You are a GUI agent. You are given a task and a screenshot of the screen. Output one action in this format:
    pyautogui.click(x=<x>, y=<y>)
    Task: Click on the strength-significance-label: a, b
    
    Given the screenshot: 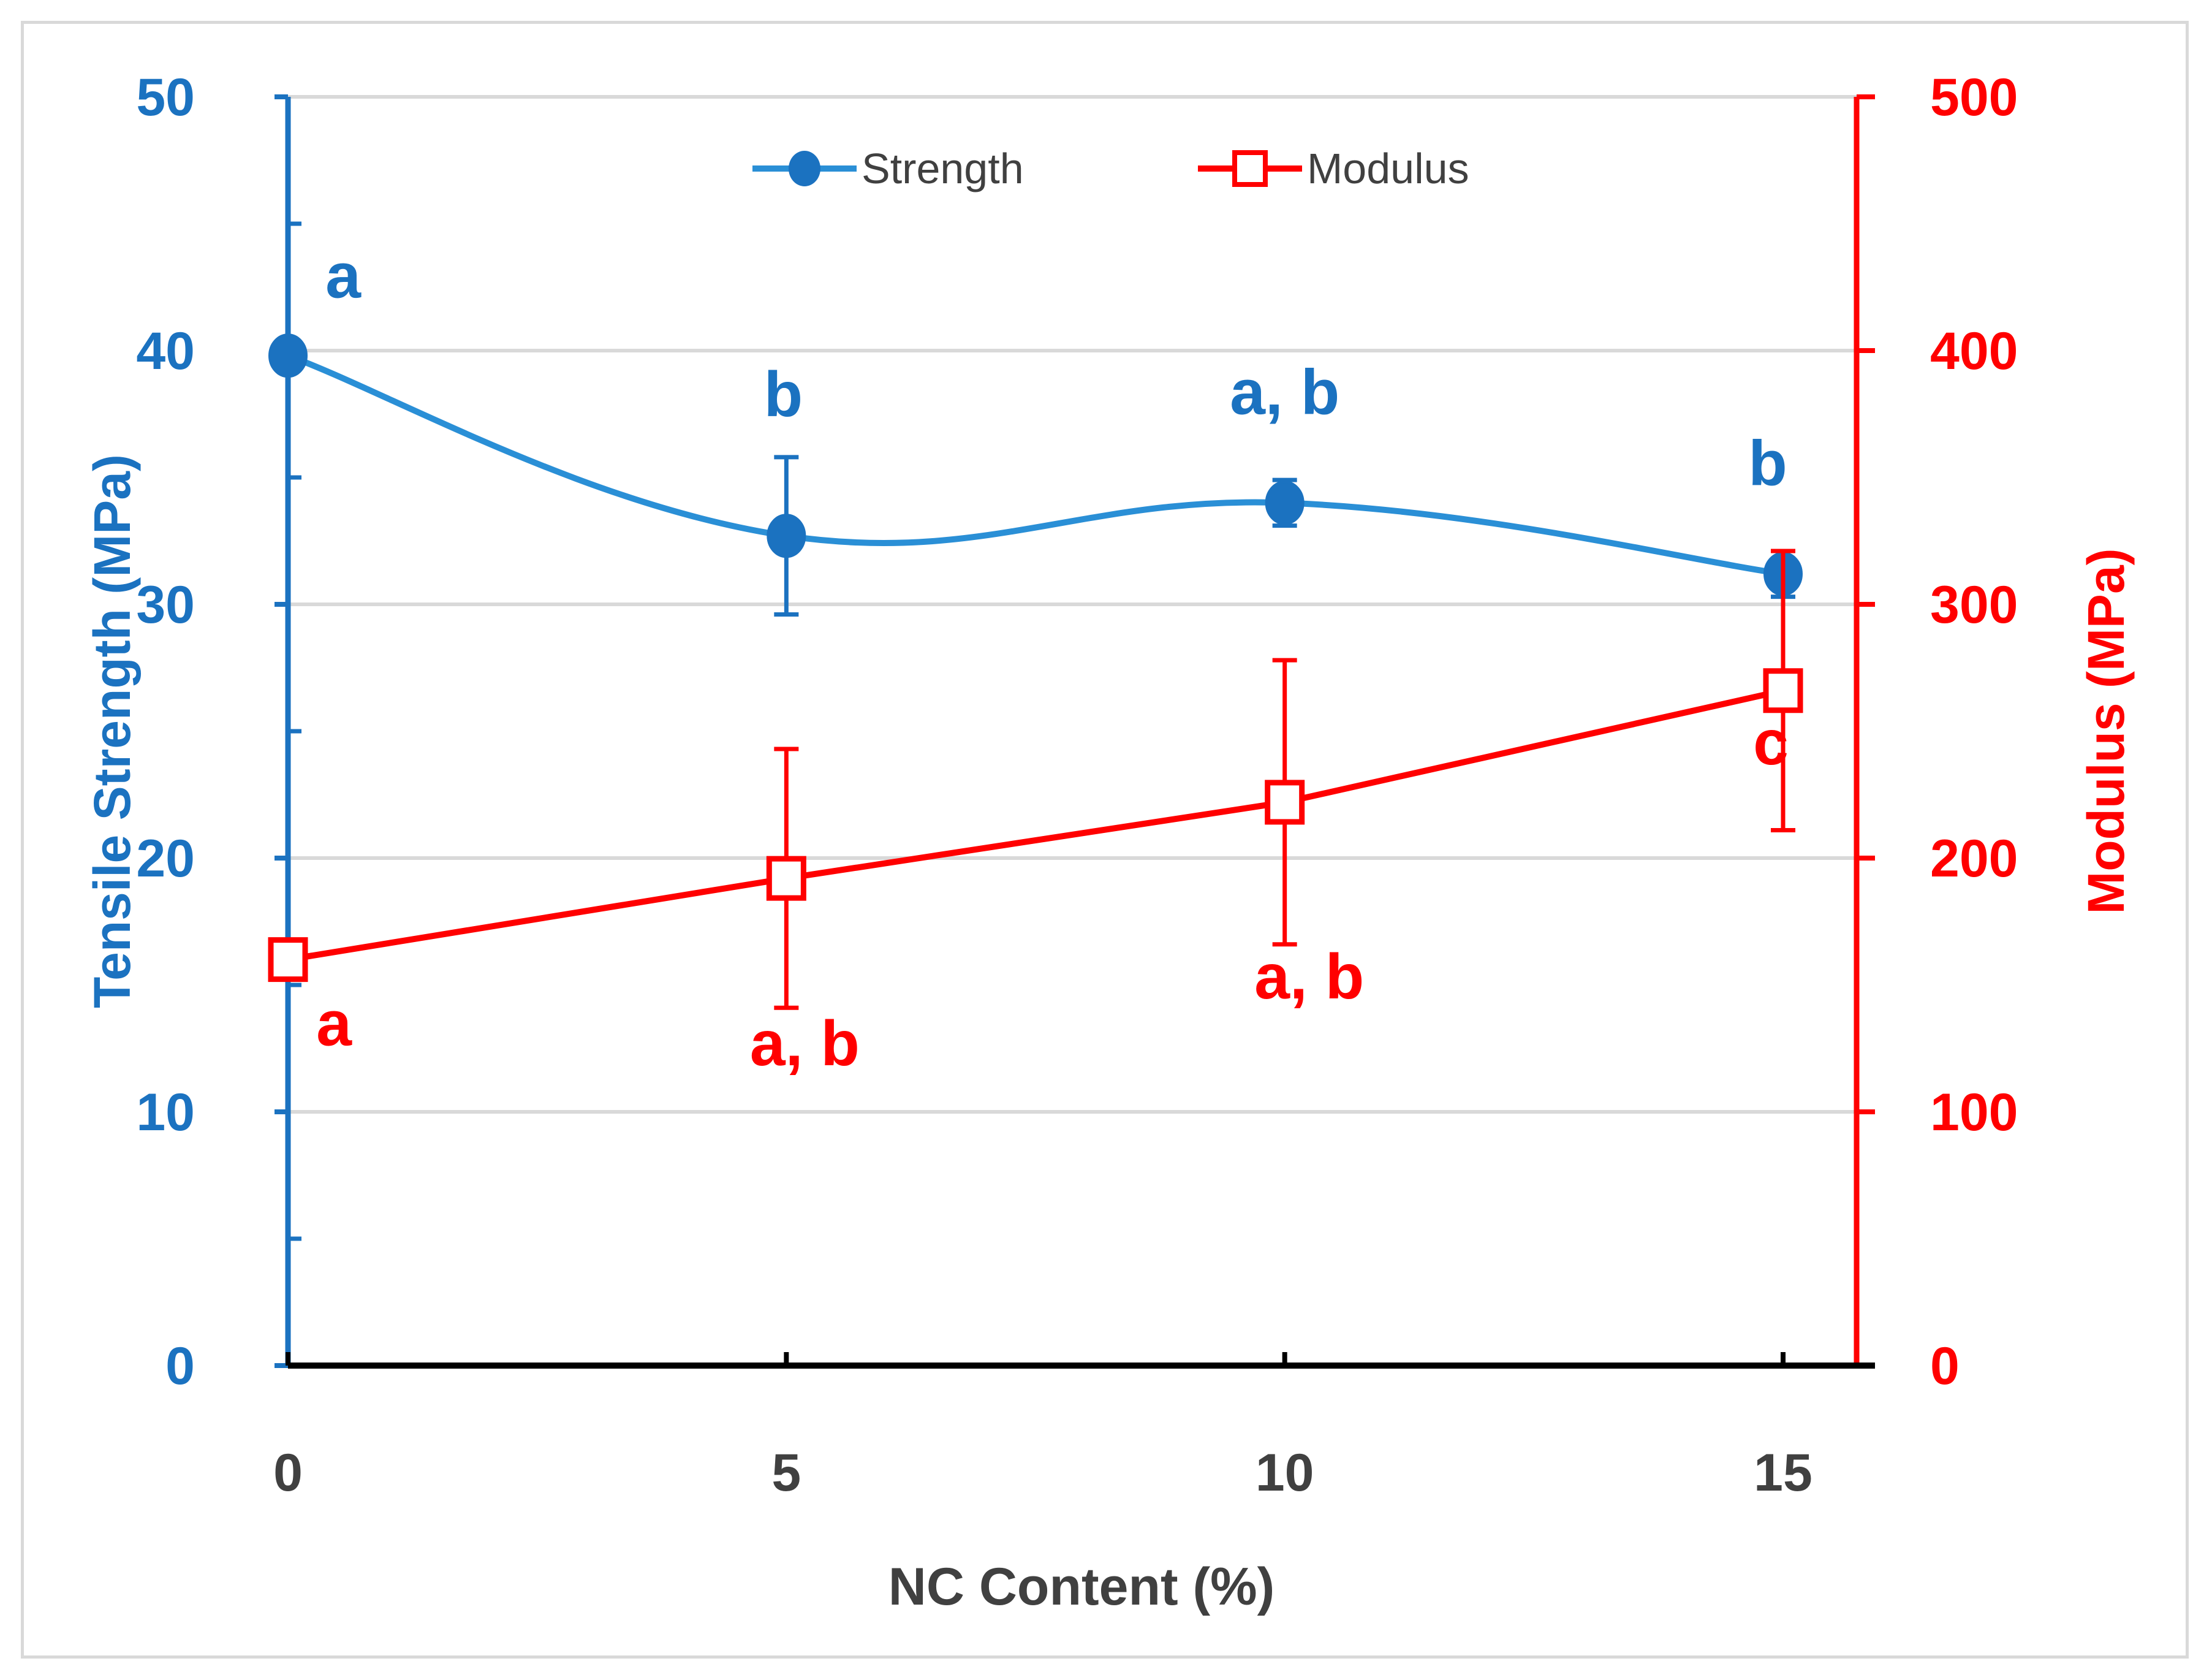 What is the action you would take?
    pyautogui.click(x=1284, y=392)
    